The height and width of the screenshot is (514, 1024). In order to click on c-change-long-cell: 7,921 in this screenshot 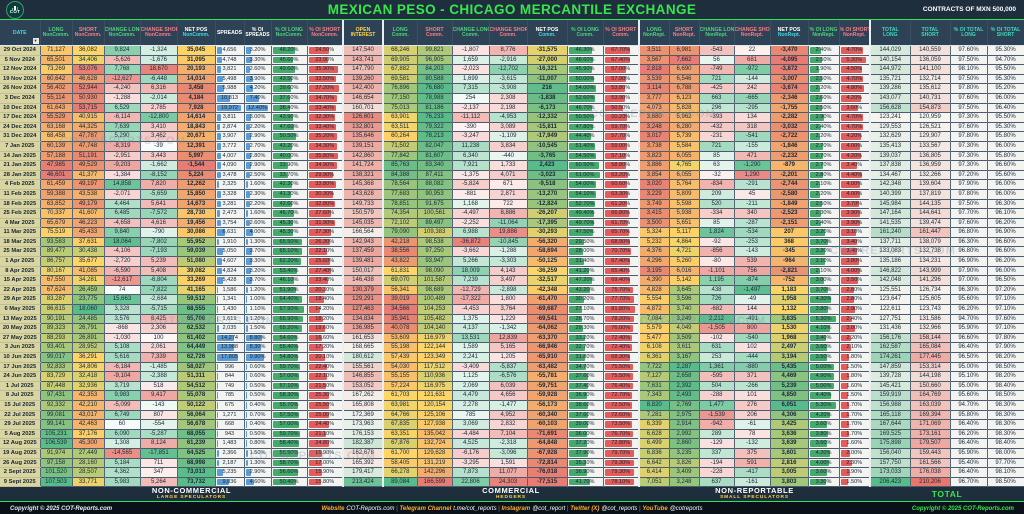, I will do `click(471, 165)`.